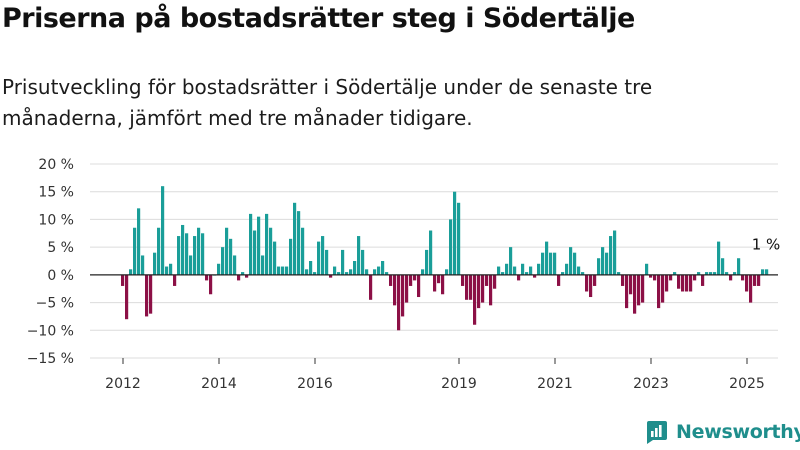 The height and width of the screenshot is (450, 800). I want to click on x-tick-label: 2019, so click(459, 384).